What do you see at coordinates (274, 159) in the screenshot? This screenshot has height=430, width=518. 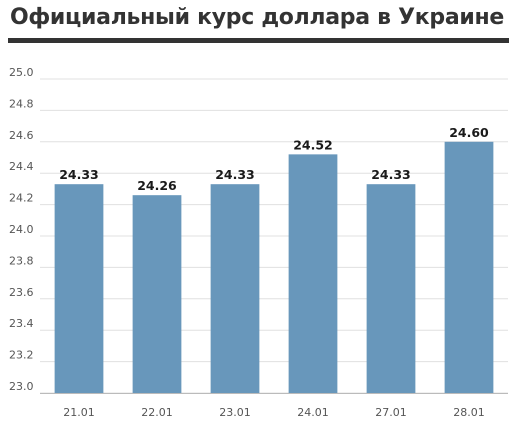 I see `value-labels: 24.33 24.26 24.33 24.52 24.33 24.60` at bounding box center [274, 159].